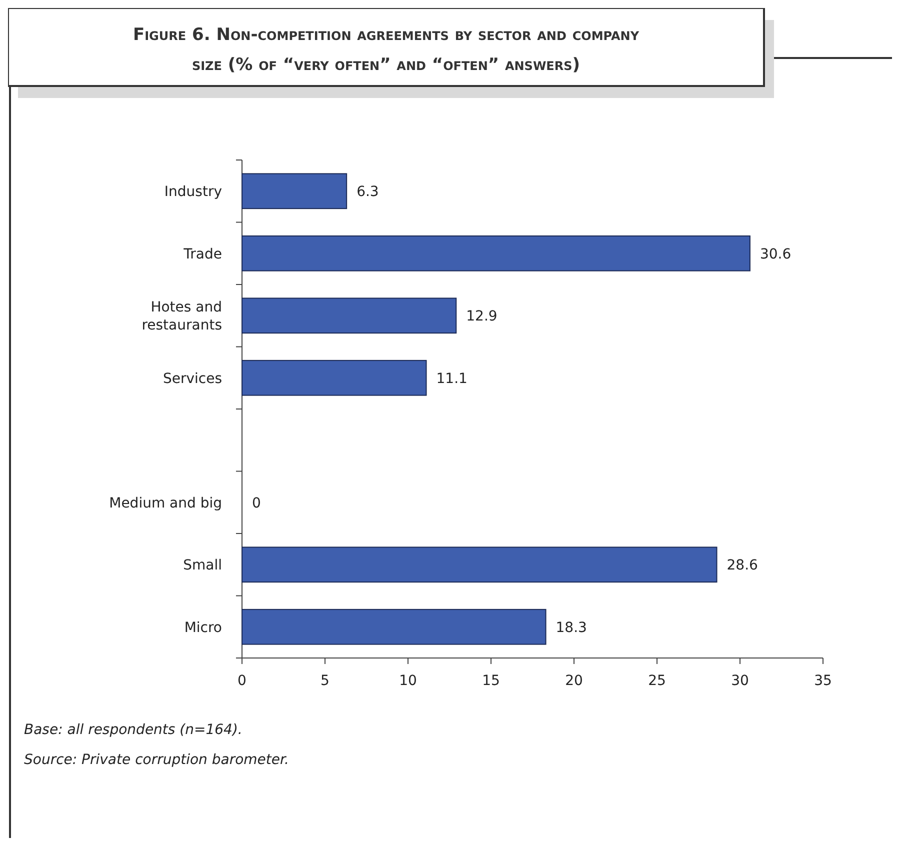  What do you see at coordinates (386, 50) in the screenshot?
I see `chart-title: Figure 6. Non-competition agreements by sector and company size (% of “very often” and “often” answers)` at bounding box center [386, 50].